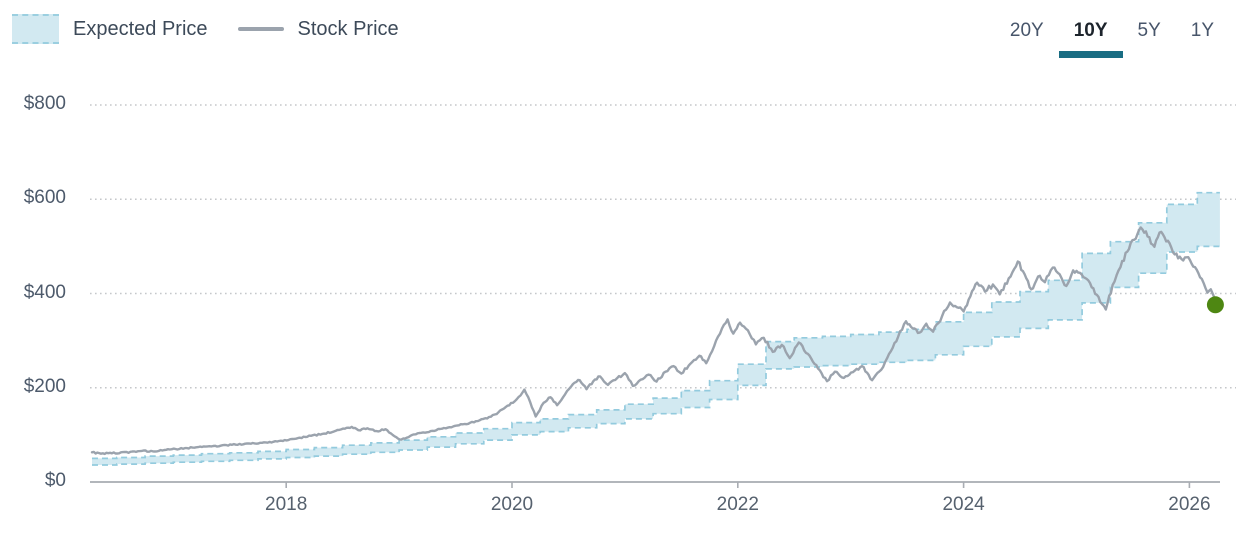 The image size is (1241, 536). Describe the element at coordinates (1026, 30) in the screenshot. I see `range-option-20y: 20Y` at that location.